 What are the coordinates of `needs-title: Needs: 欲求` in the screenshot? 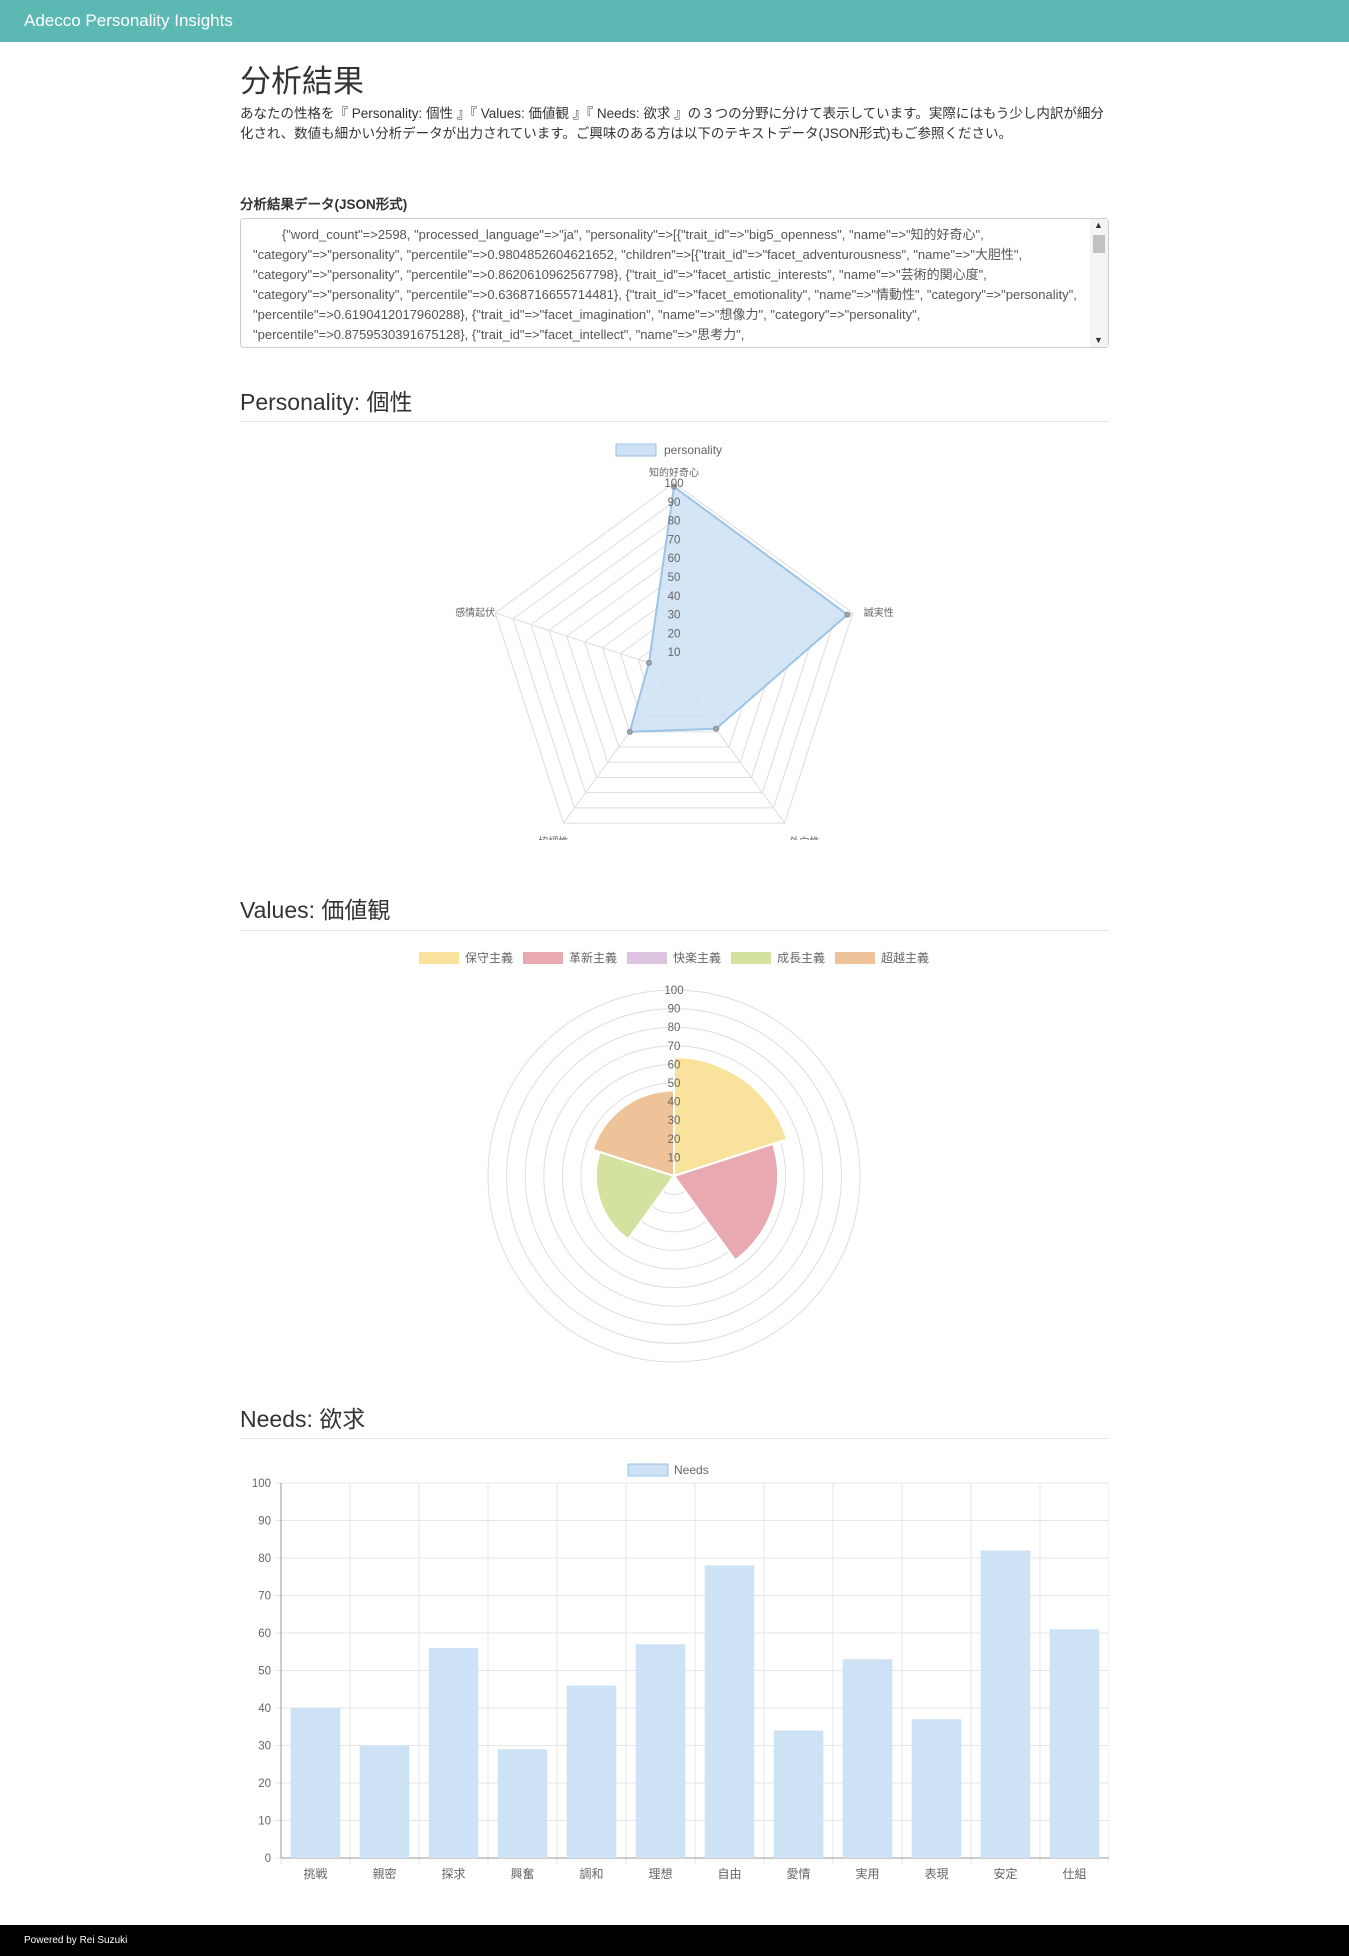 It's located at (303, 1419).